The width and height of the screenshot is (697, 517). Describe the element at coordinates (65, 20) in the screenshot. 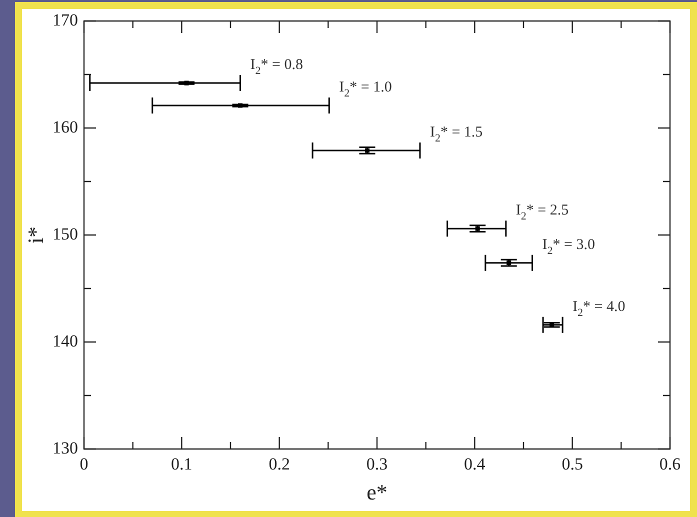

I see `y-tick-label: 170` at that location.